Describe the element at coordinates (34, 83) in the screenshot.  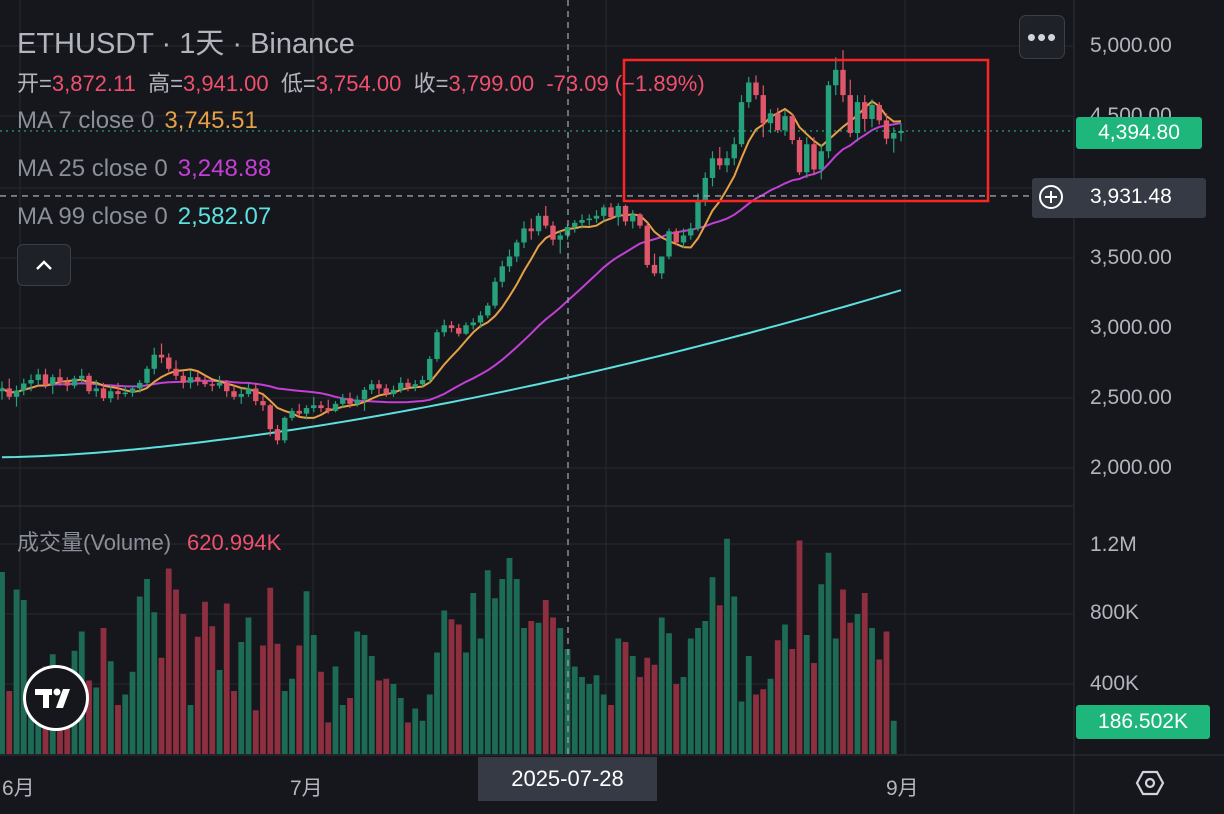
I see `open-label: 开=` at that location.